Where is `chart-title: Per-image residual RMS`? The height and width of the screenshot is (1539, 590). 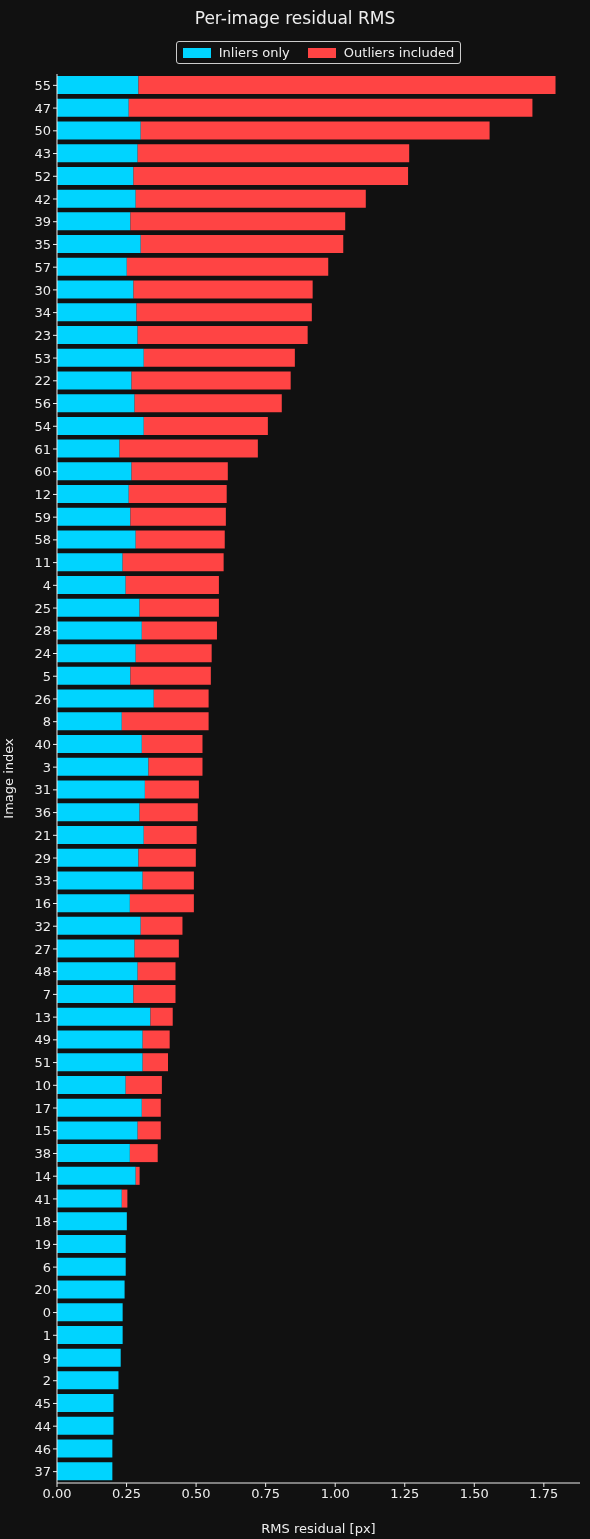
chart-title: Per-image residual RMS is located at coordinates (295, 18).